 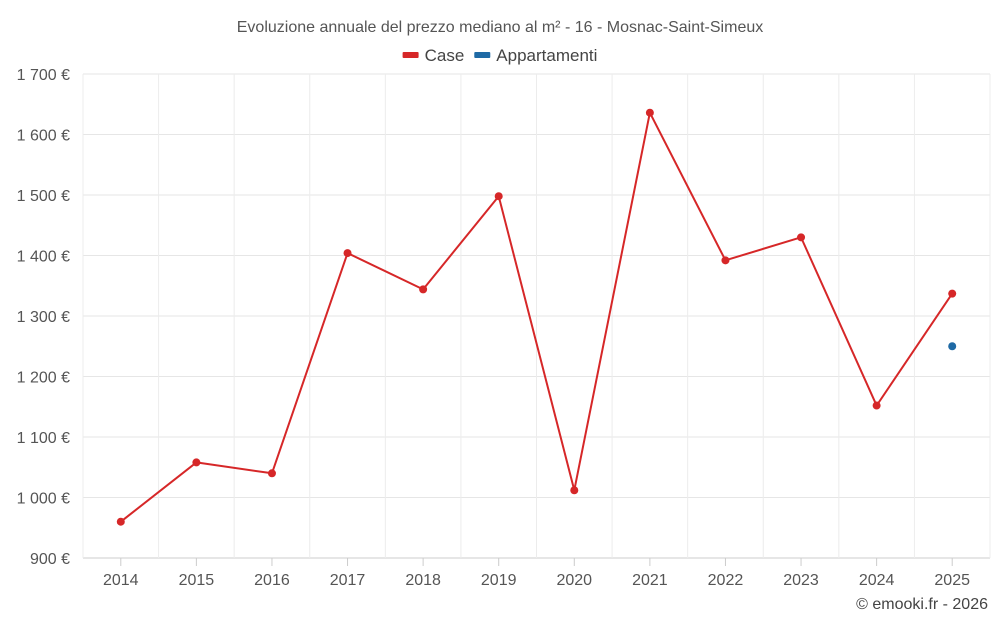 I want to click on y-tick-label: 1 500 €, so click(x=43, y=196).